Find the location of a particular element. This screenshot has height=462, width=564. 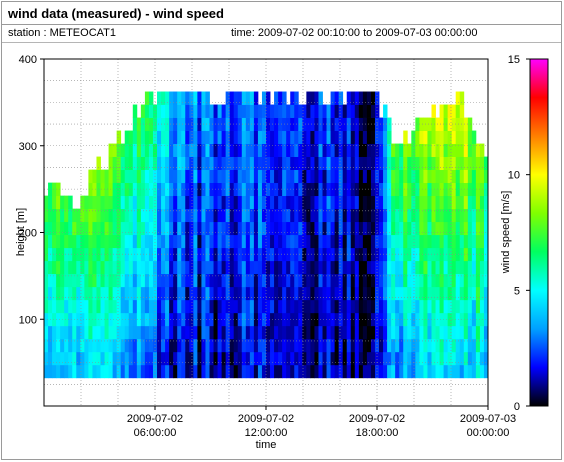

x-tick-time: 00:00:00 is located at coordinates (488, 433).